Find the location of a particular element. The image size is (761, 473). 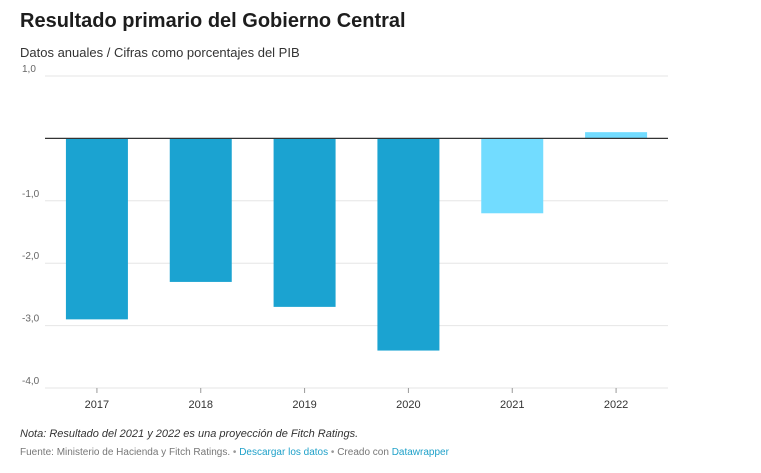

x-tick-label: 2020 is located at coordinates (408, 405).